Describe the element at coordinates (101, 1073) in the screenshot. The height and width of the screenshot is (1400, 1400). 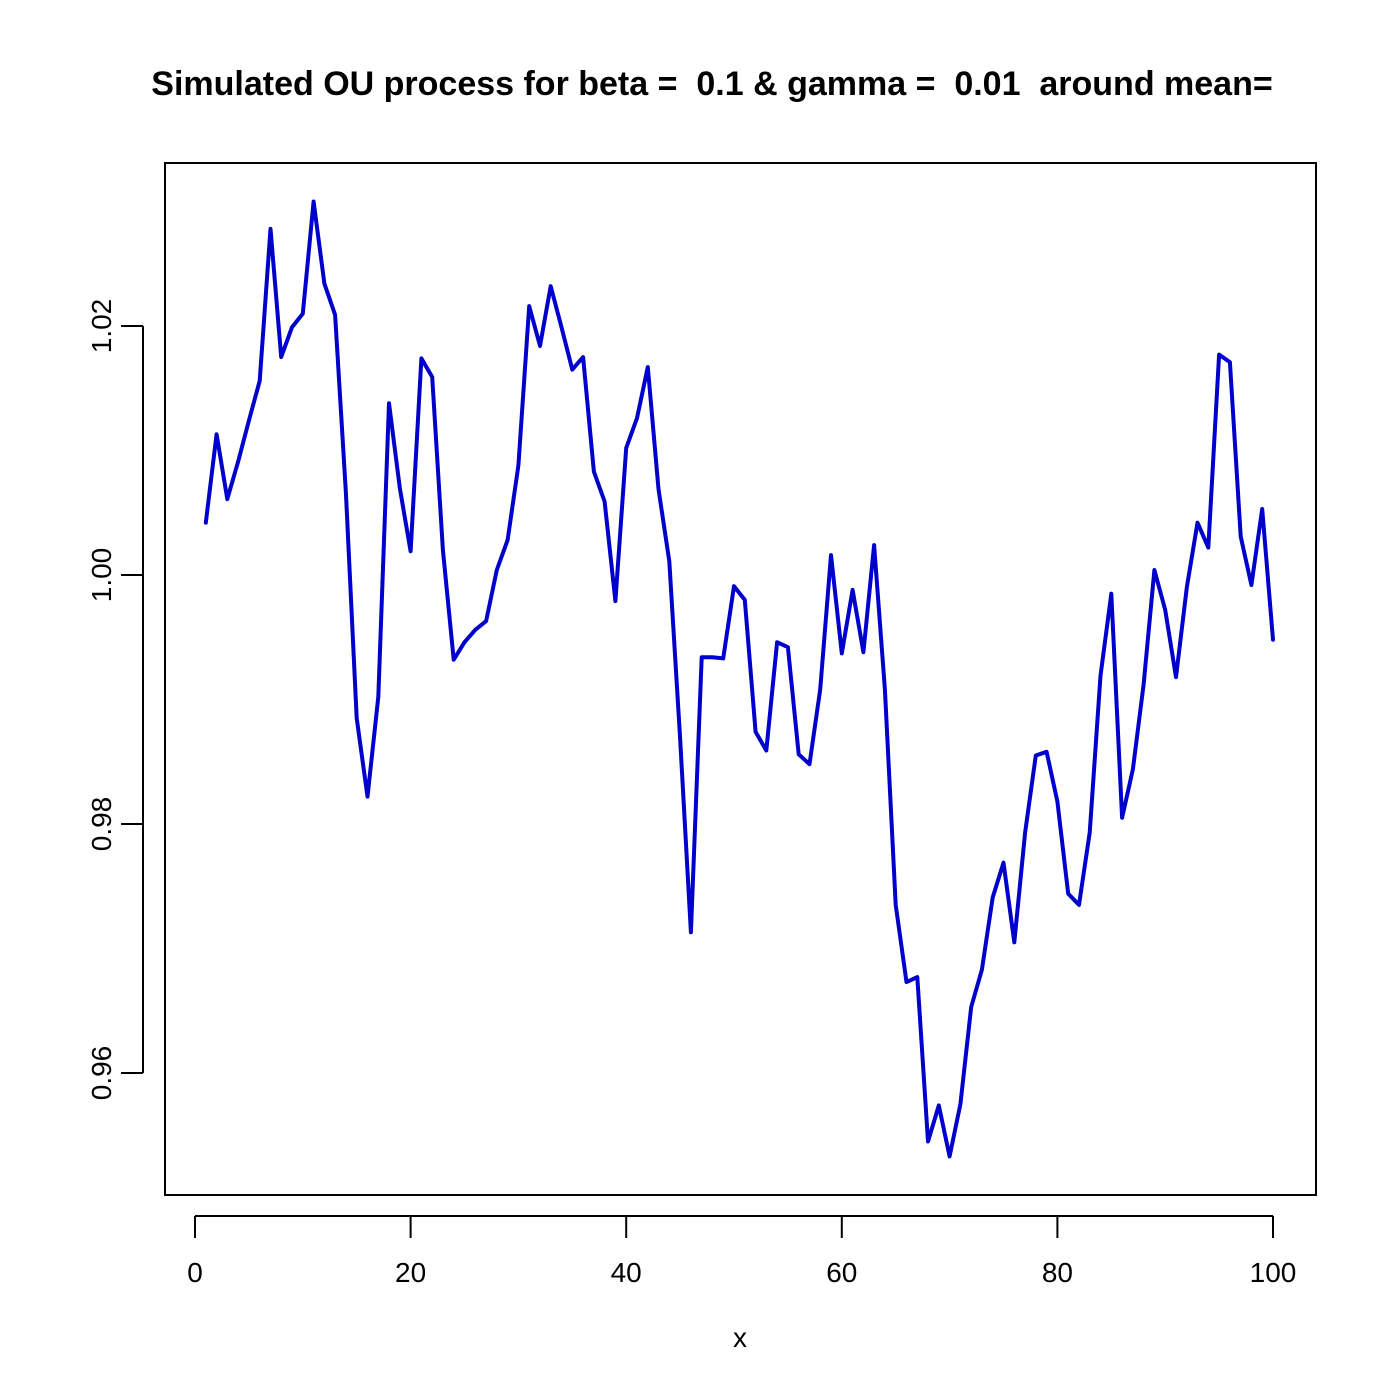
I see `y-tick-label: 0.96` at that location.